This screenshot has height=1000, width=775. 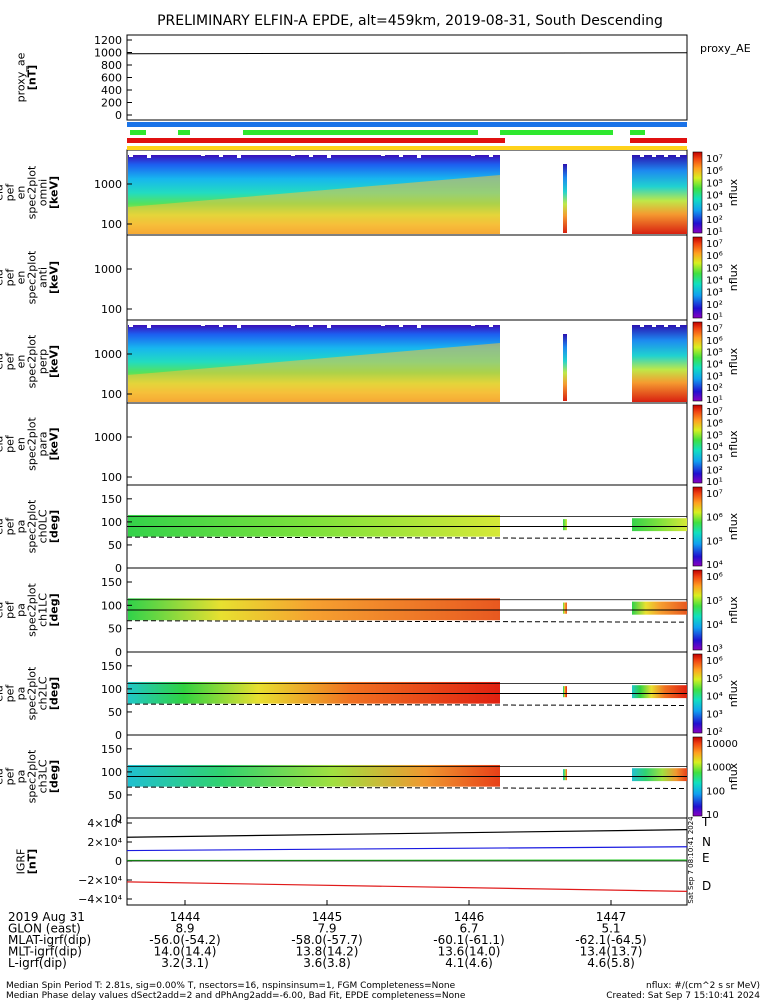 What do you see at coordinates (43, 610) in the screenshot?
I see `ylabel-ch1-4: ch1LC` at bounding box center [43, 610].